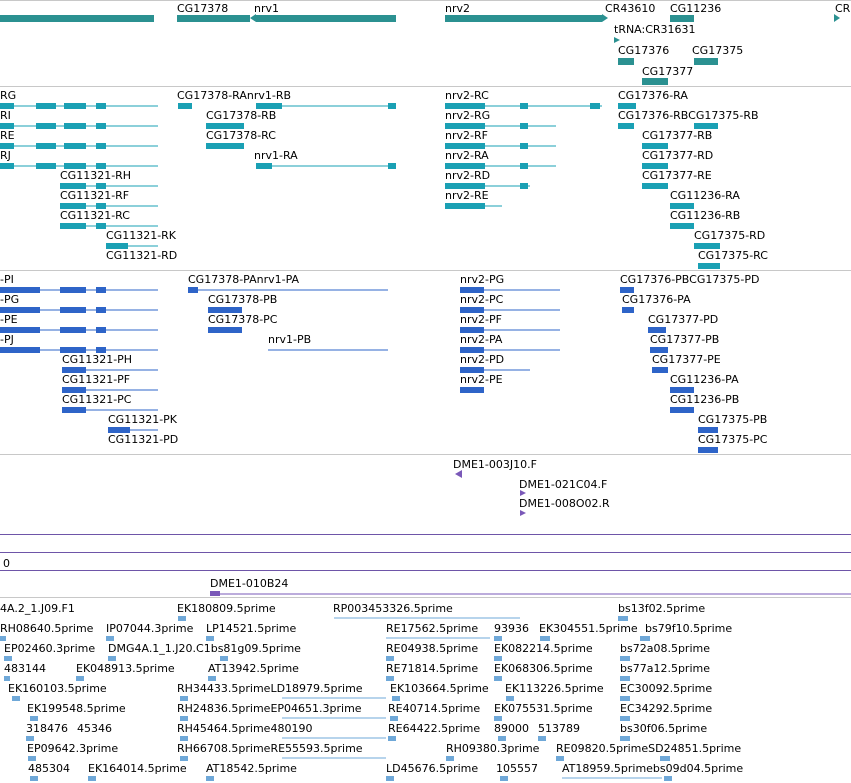 The width and height of the screenshot is (851, 783). Describe the element at coordinates (37, 608) in the screenshot. I see `cdna-label: 4A.2_1.J09.F1` at that location.